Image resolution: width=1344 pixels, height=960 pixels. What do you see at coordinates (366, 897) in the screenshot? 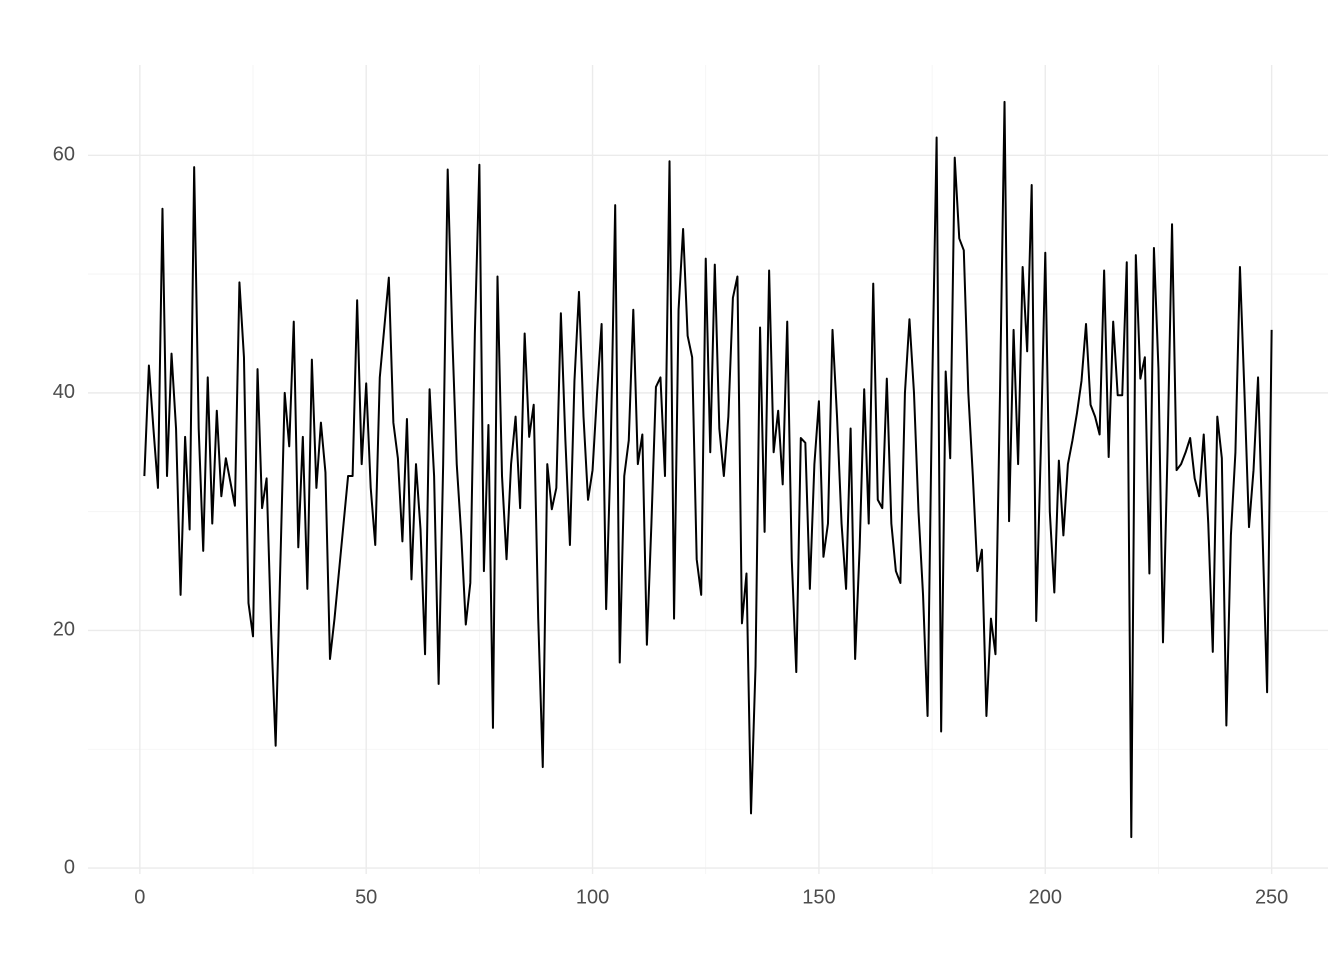
I see `x-tick-label: 50` at bounding box center [366, 897].